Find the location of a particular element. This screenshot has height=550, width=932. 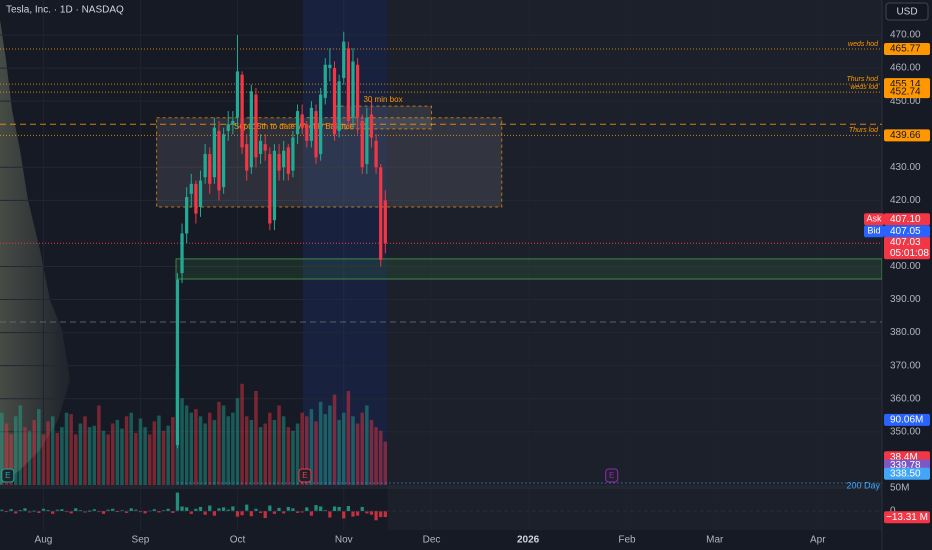

x-tick-label: Mar is located at coordinates (715, 540).